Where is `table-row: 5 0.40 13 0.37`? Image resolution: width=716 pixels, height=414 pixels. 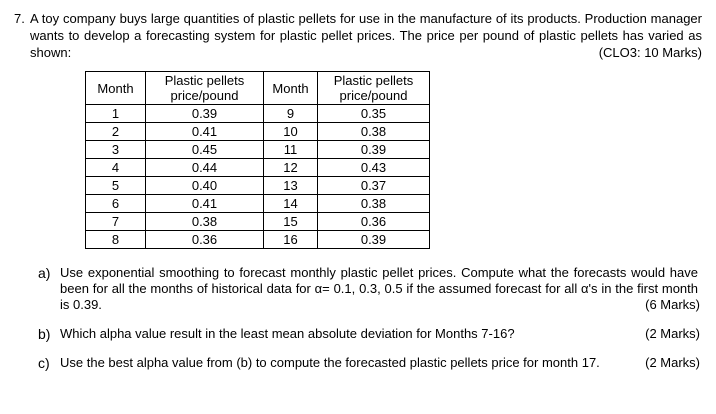 table-row: 5 0.40 13 0.37 is located at coordinates (257, 185).